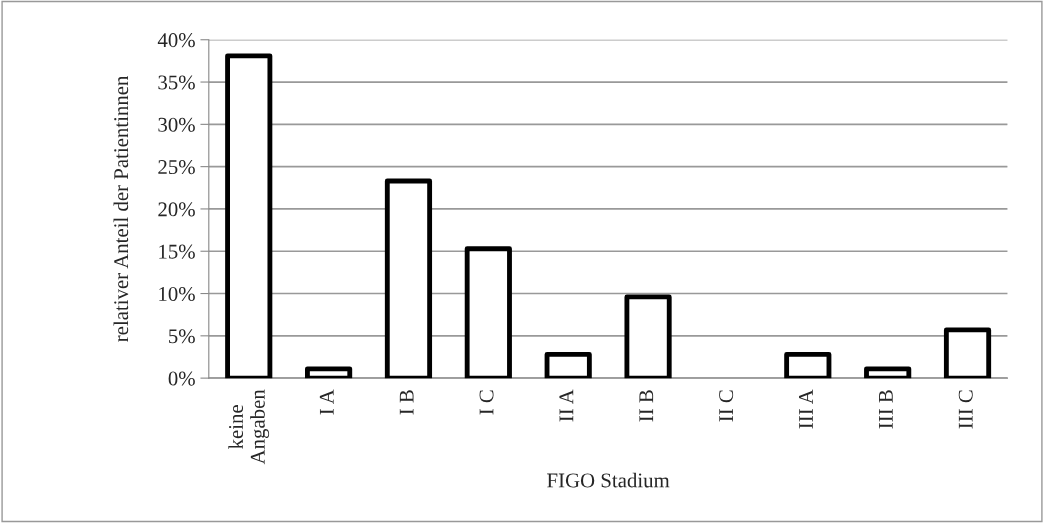 Image resolution: width=1044 pixels, height=523 pixels. I want to click on x-tick-label: II B, so click(646, 406).